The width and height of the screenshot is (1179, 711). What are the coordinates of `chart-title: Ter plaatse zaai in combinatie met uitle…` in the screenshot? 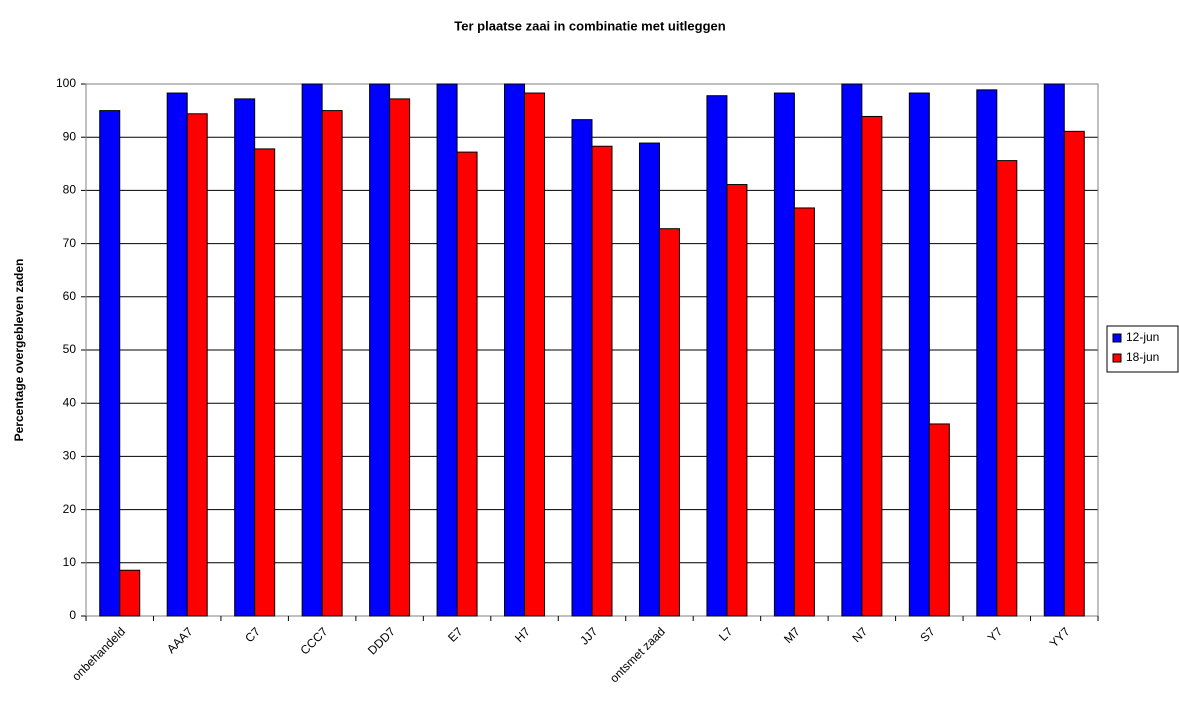 It's located at (589, 25).